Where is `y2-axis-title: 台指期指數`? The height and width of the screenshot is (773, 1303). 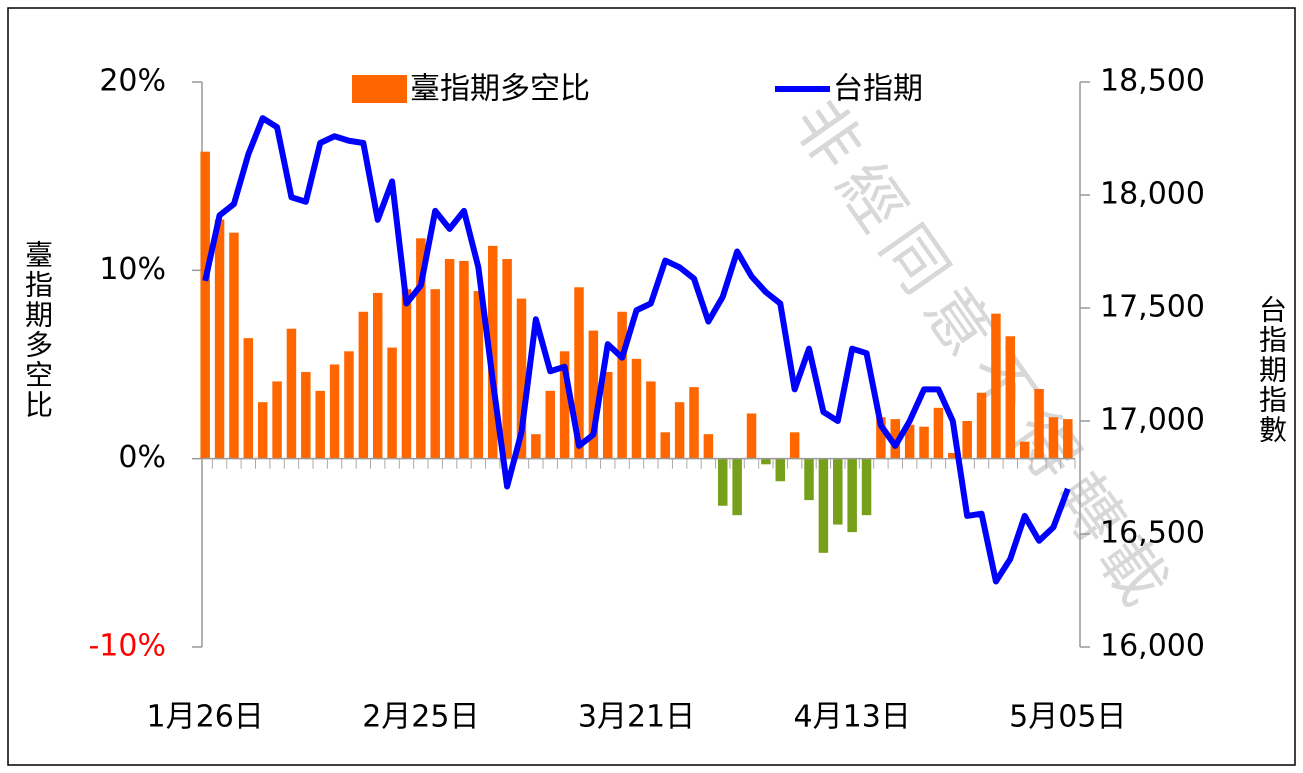
y2-axis-title: 台指期指數 is located at coordinates (1271, 370).